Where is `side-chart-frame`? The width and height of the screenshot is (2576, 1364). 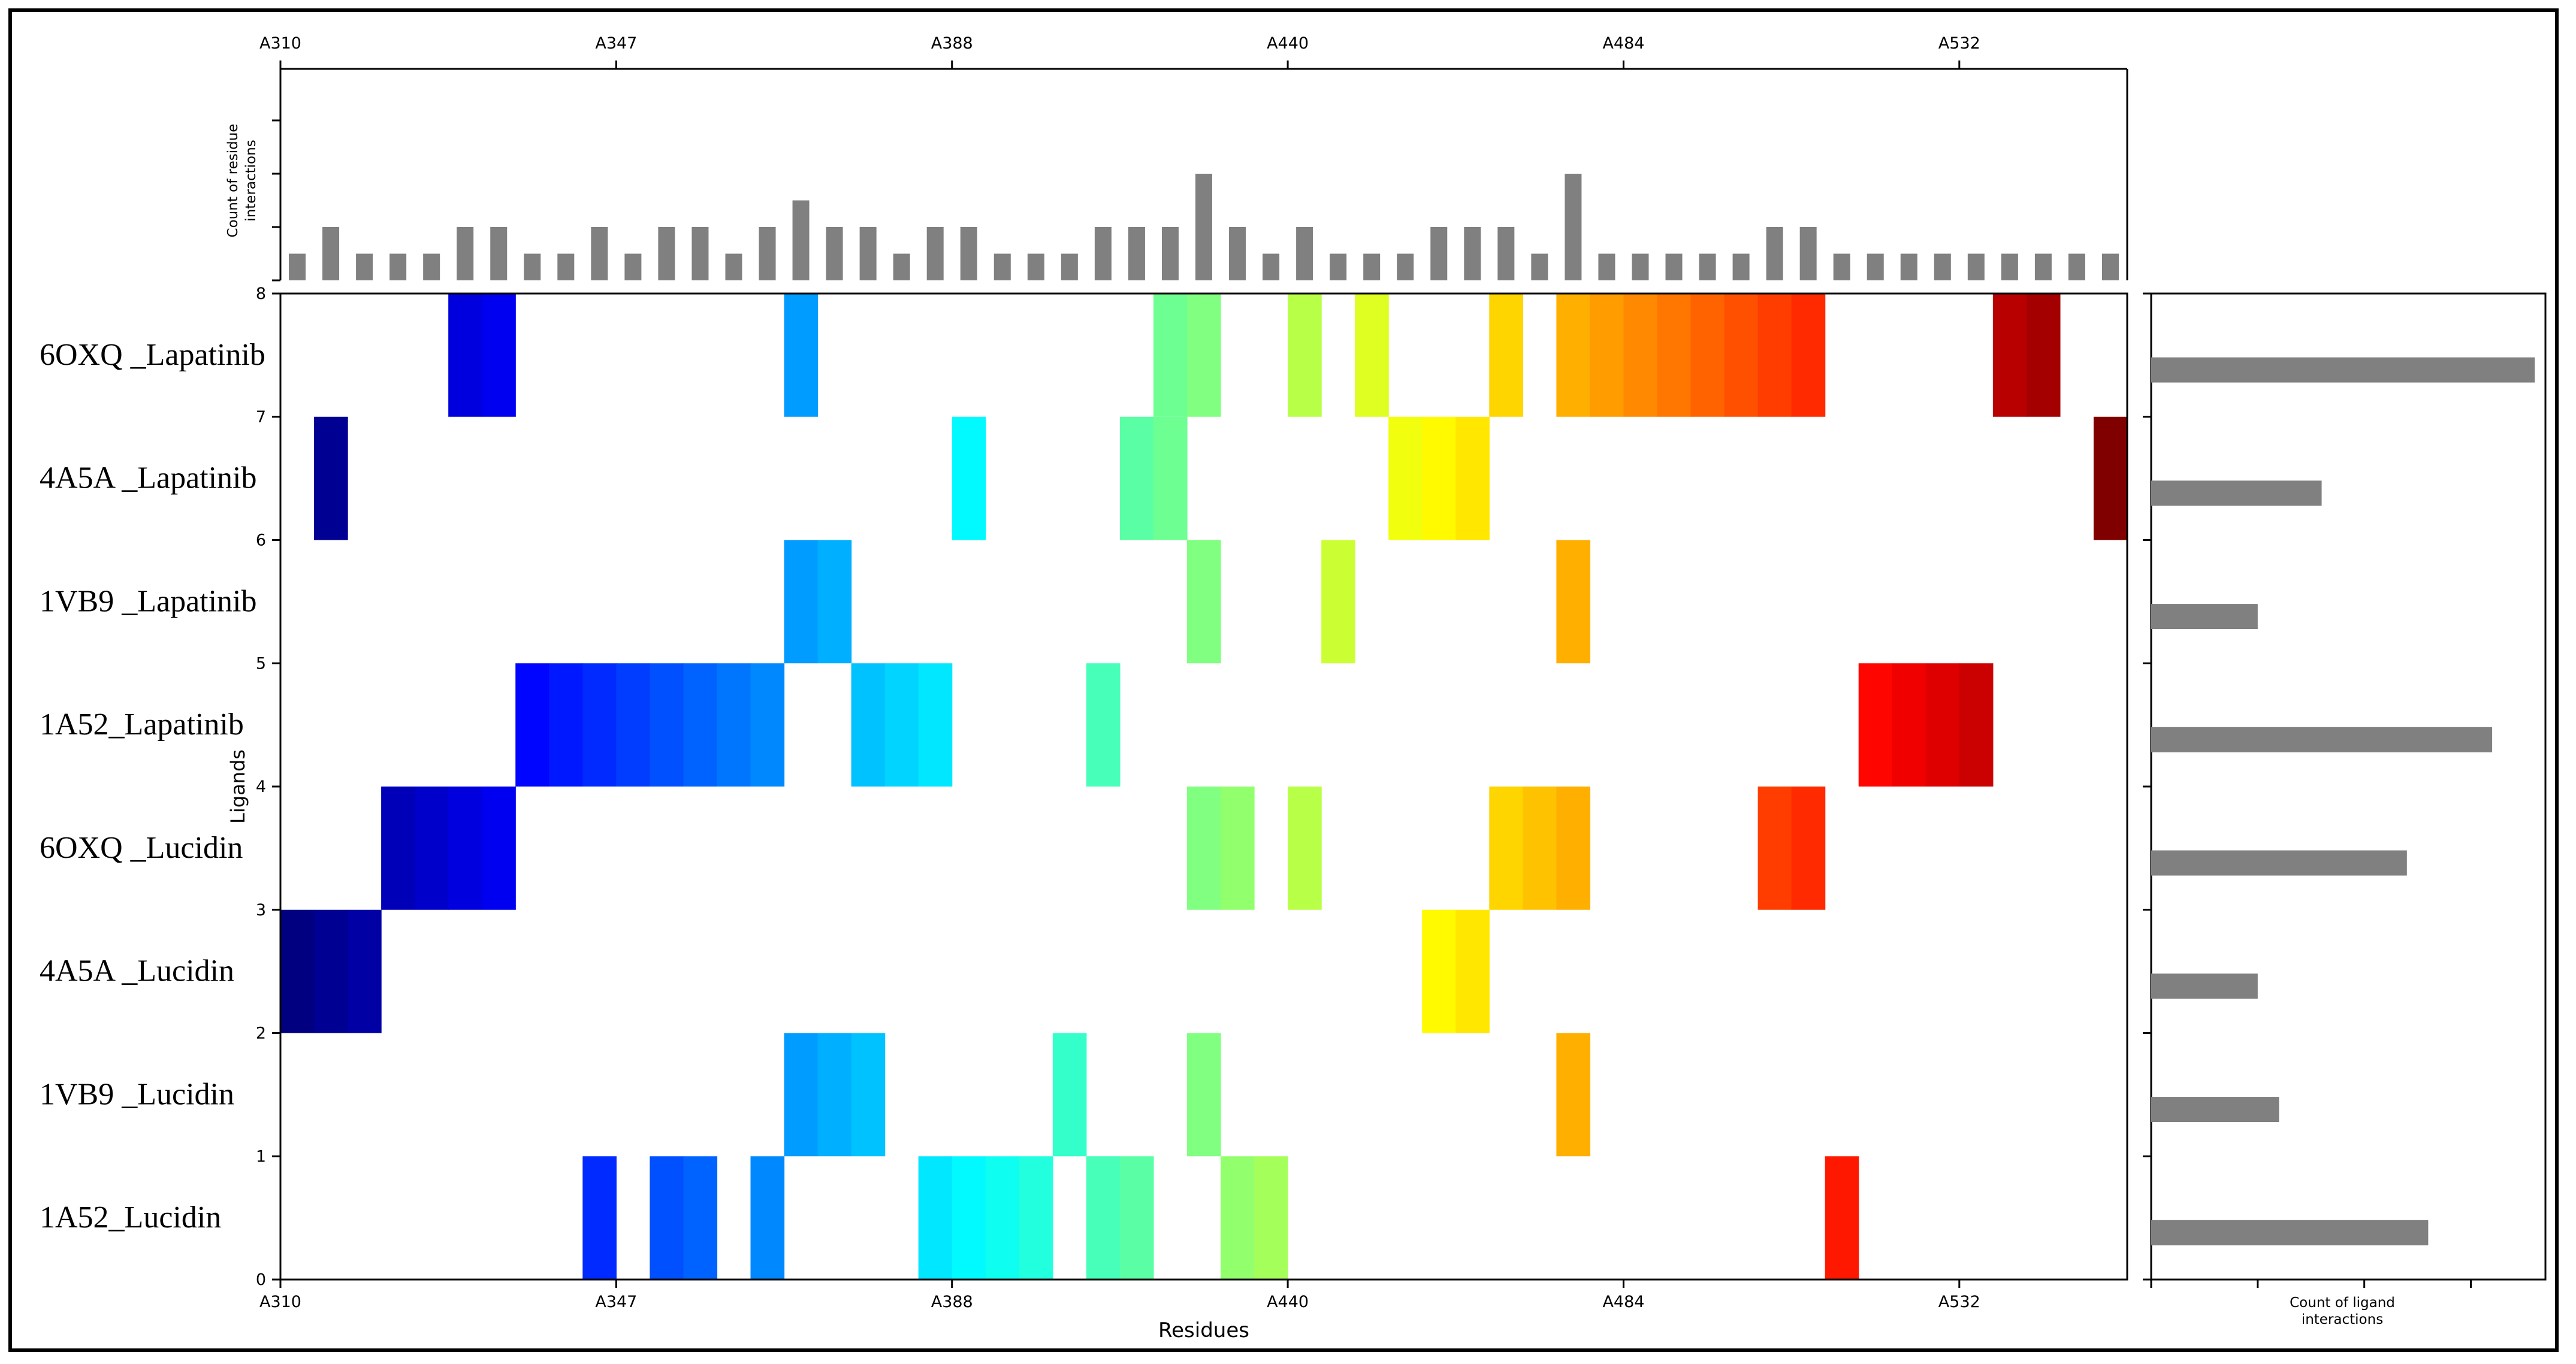
side-chart-frame is located at coordinates (2349, 787).